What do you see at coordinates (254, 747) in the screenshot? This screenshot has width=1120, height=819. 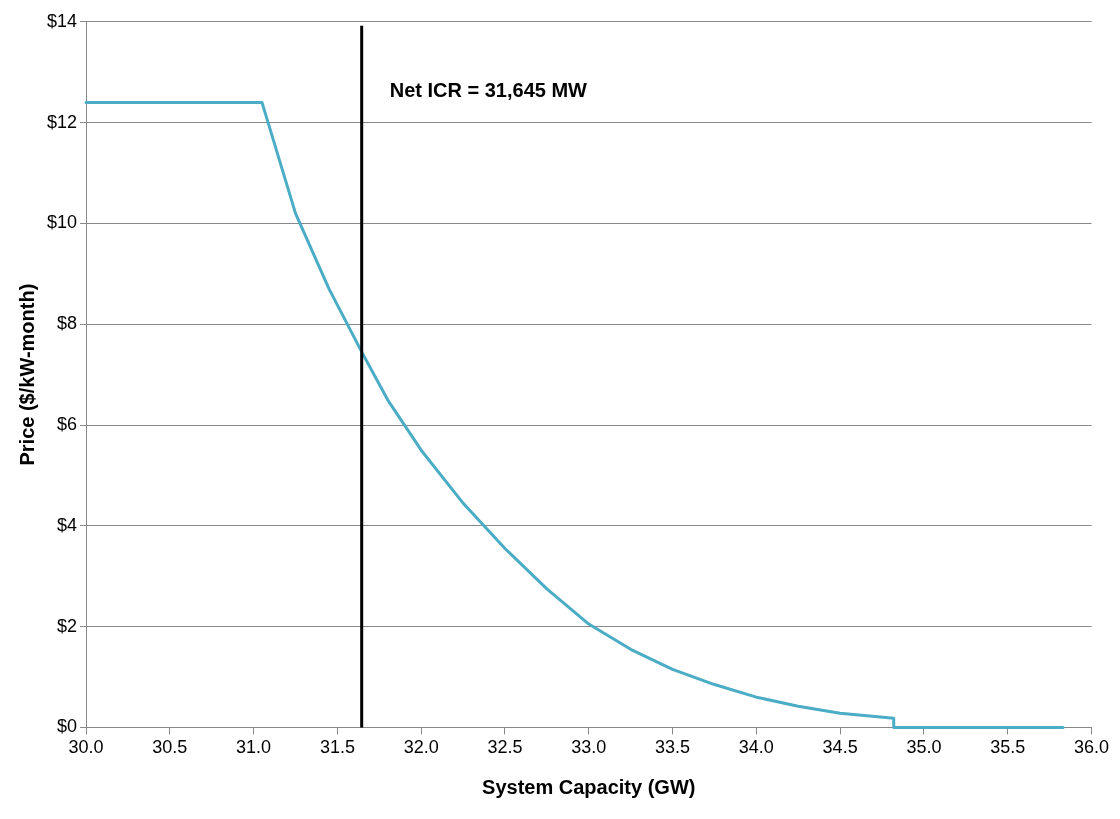 I see `x-tick-label: 31.0` at bounding box center [254, 747].